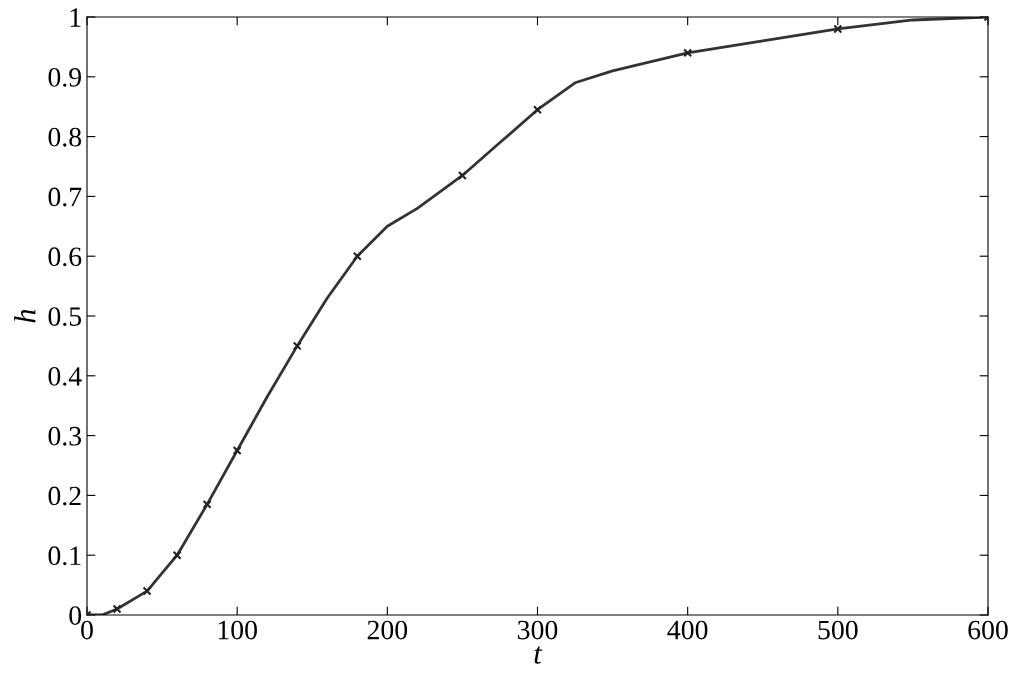  Describe the element at coordinates (65, 137) in the screenshot. I see `y-tick-label: 0.8` at that location.